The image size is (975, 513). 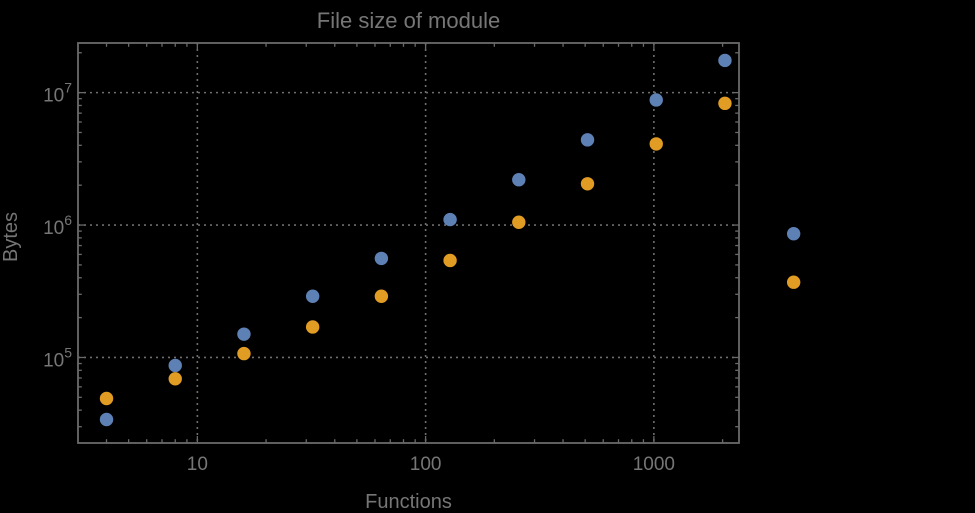 What do you see at coordinates (656, 144) in the screenshot?
I see `point-series-orange-x1024` at bounding box center [656, 144].